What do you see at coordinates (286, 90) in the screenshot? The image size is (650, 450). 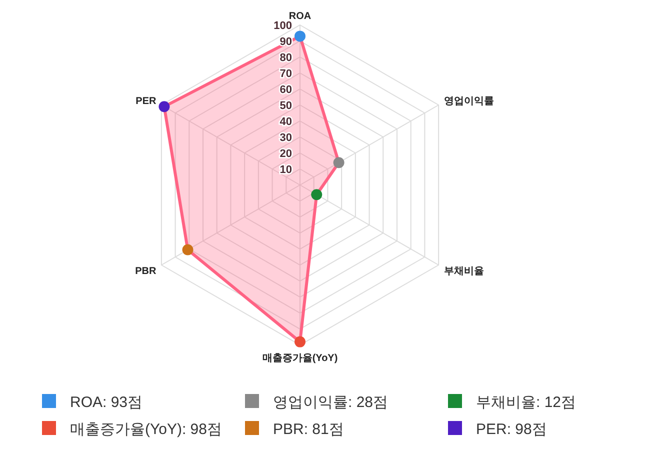 I see `y-tick-label: 60` at bounding box center [286, 90].